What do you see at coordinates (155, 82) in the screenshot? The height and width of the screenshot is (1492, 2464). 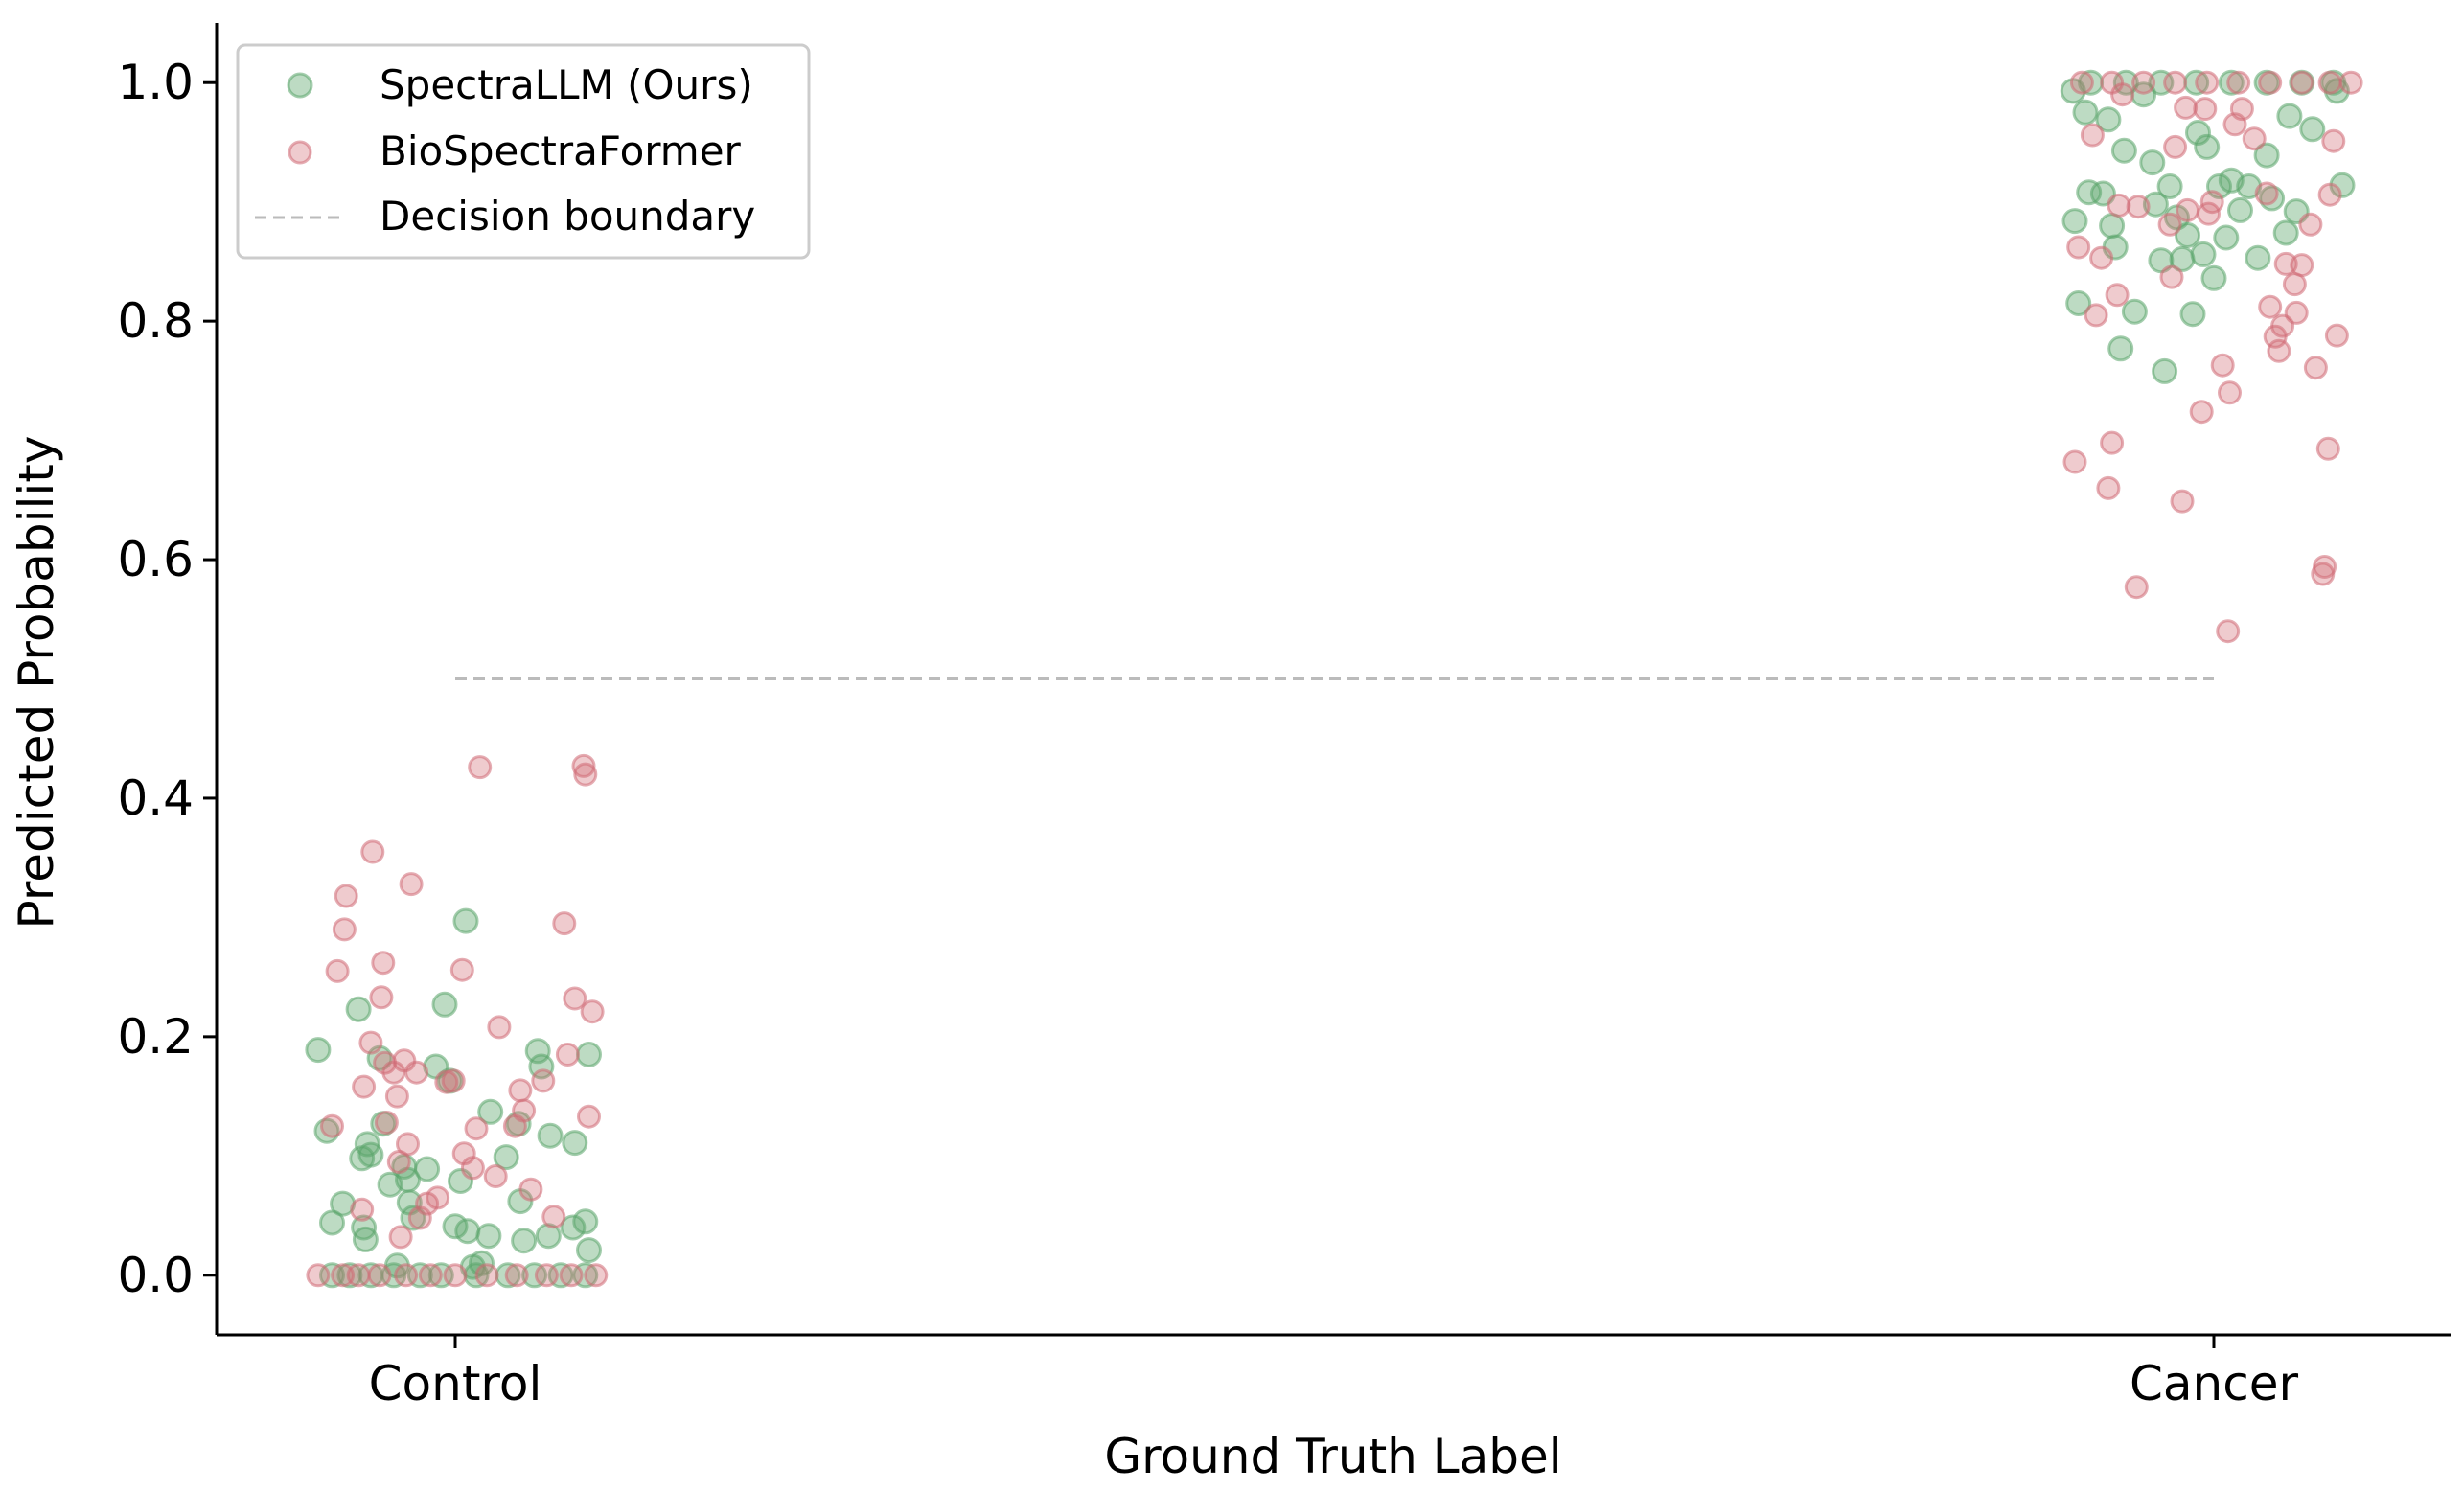 I see `y-tick-label: 1.0` at bounding box center [155, 82].